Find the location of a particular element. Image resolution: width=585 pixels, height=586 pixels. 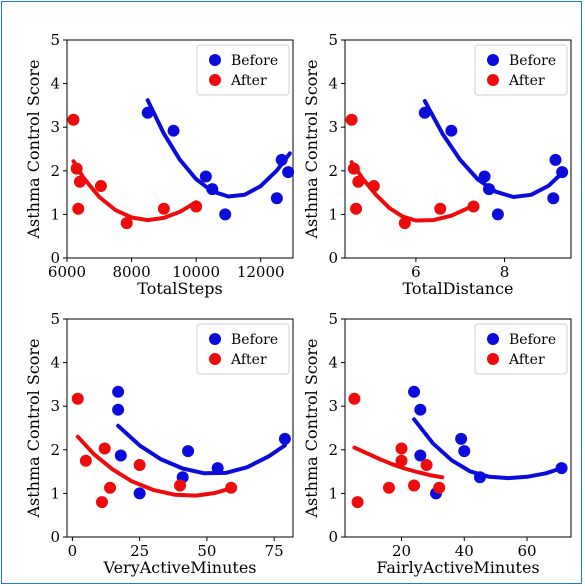

x-axis-label: VeryActiveMinutes is located at coordinates (179, 567).